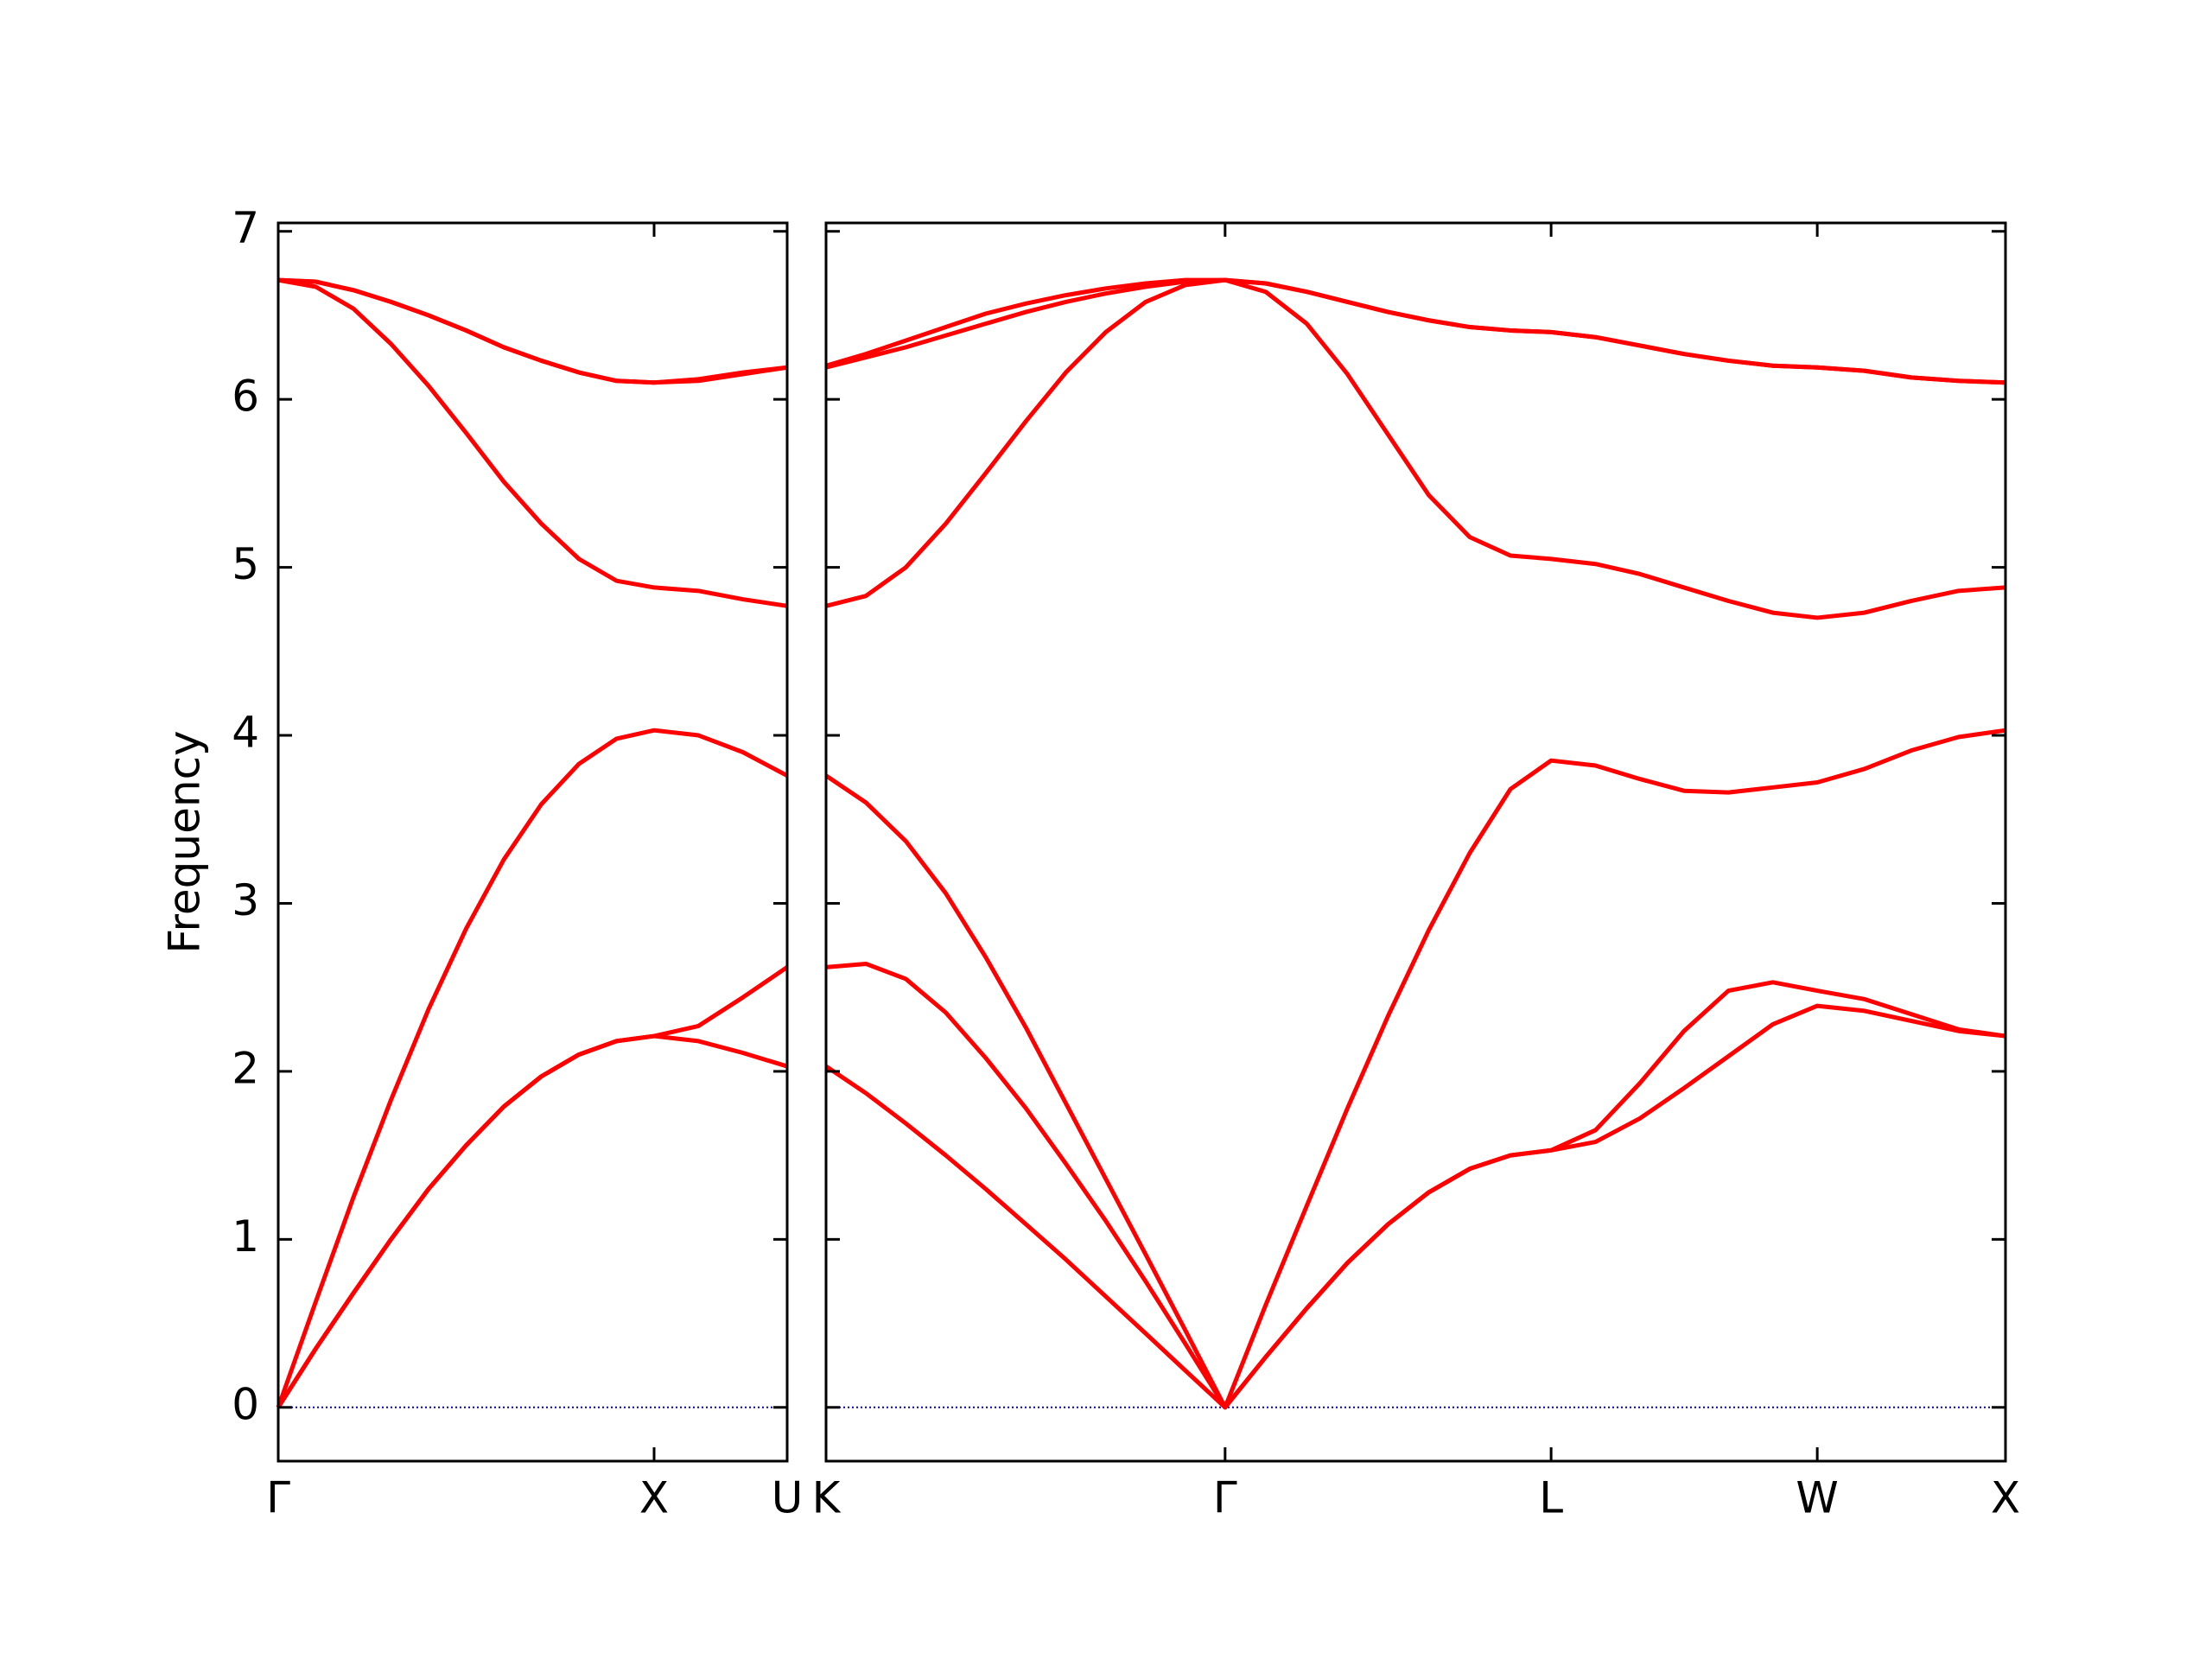 The width and height of the screenshot is (2212, 1659). I want to click on y-axis-label: Frequency, so click(185, 841).